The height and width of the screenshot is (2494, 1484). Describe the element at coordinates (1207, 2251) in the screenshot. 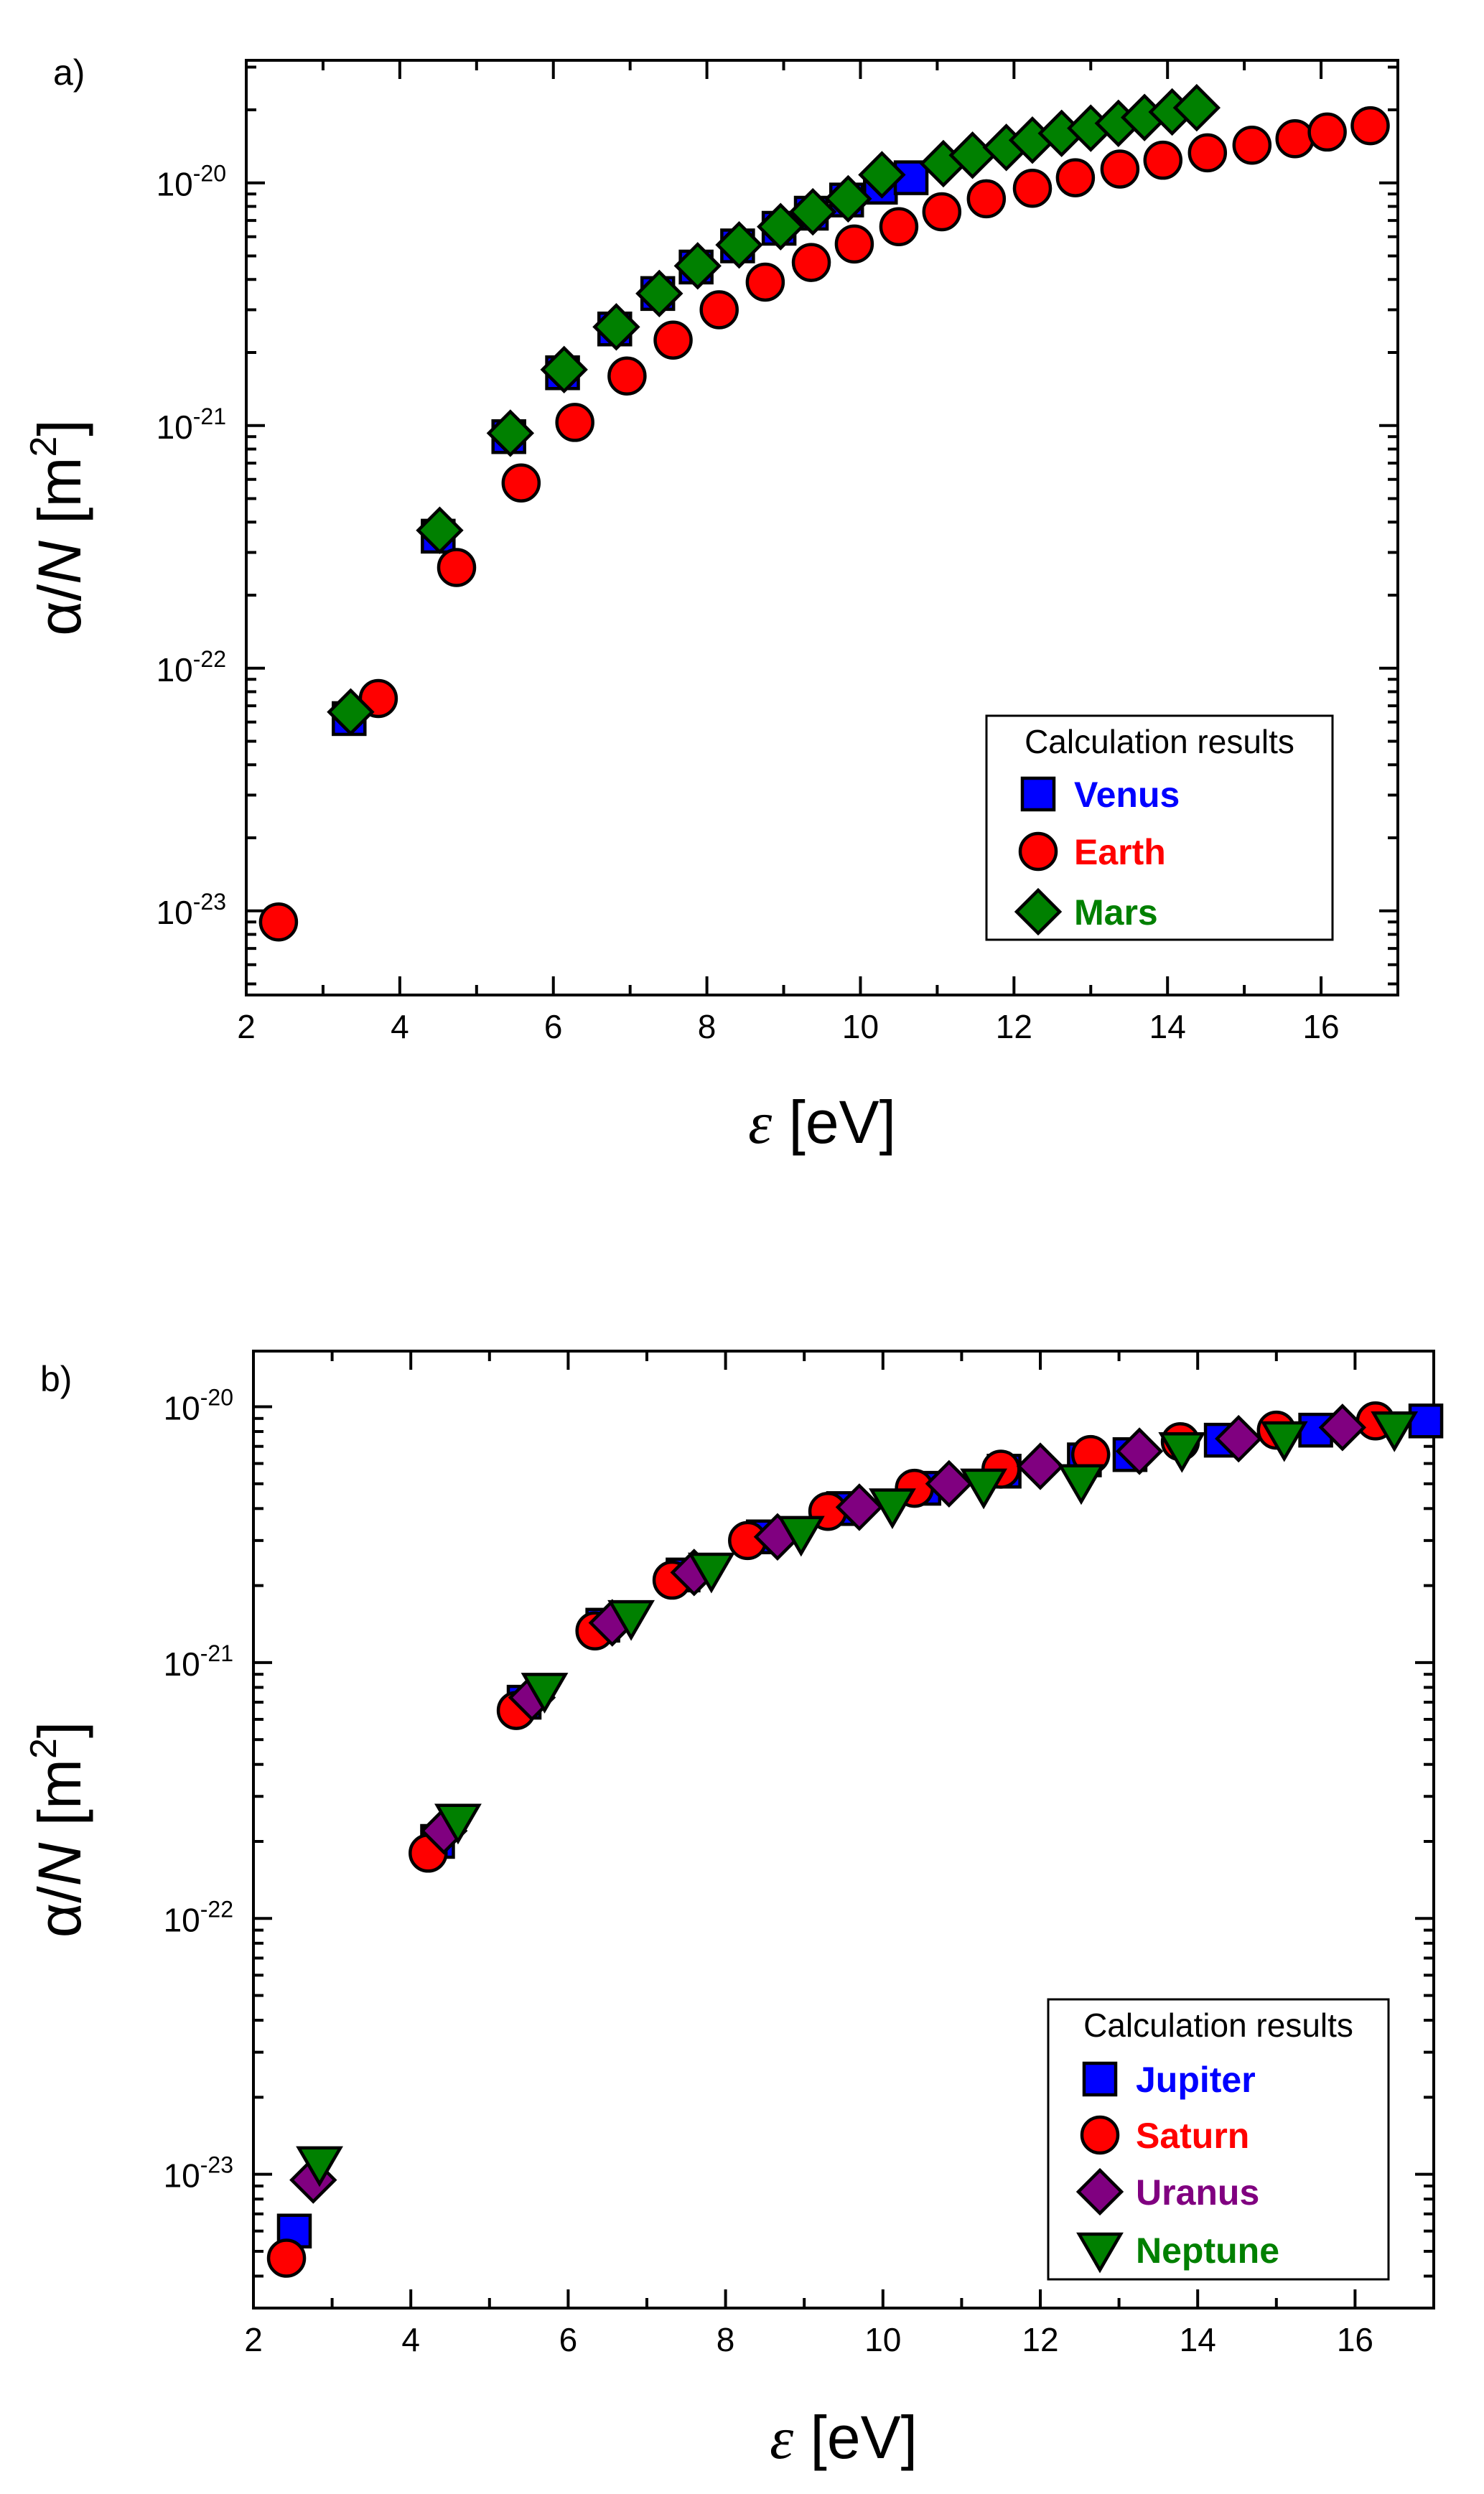

I see `legend-entry: Neptune` at that location.